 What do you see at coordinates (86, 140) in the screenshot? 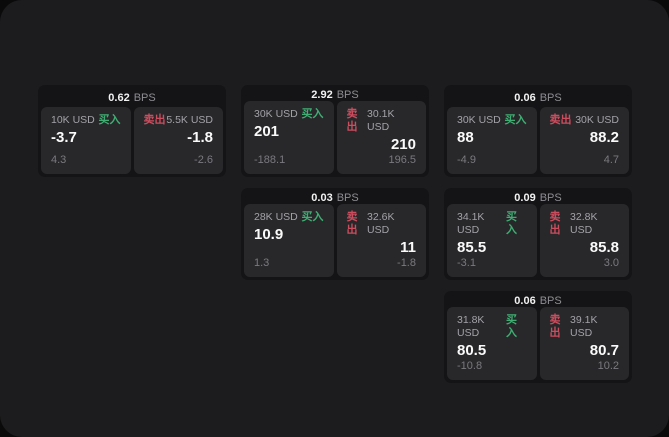
I see `buy-tile: 10K USD 买入 -3.7 4.3` at bounding box center [86, 140].